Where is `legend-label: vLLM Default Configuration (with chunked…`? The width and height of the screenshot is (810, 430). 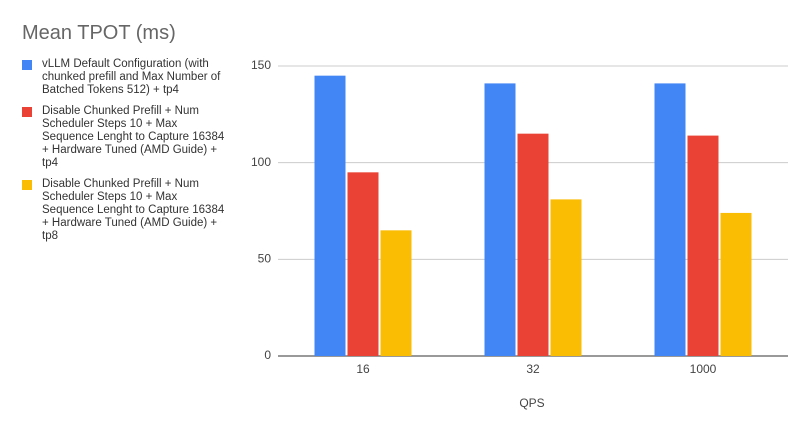
legend-label: vLLM Default Configuration (with chunked… is located at coordinates (131, 77).